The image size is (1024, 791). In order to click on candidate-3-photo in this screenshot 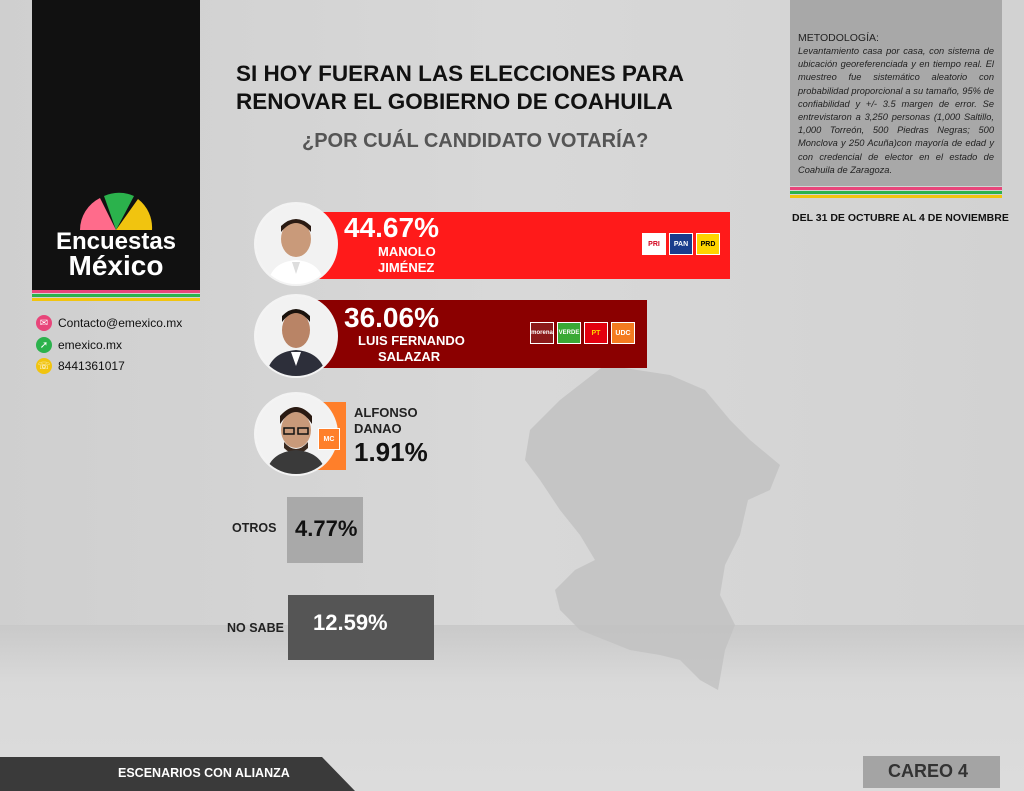, I will do `click(296, 434)`.